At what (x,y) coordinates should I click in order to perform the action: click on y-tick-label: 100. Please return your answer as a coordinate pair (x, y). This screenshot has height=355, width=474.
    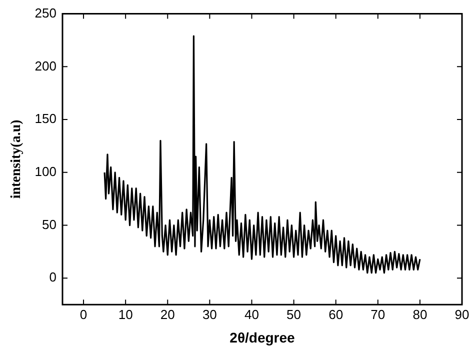
    Looking at the image, I should click on (45, 171).